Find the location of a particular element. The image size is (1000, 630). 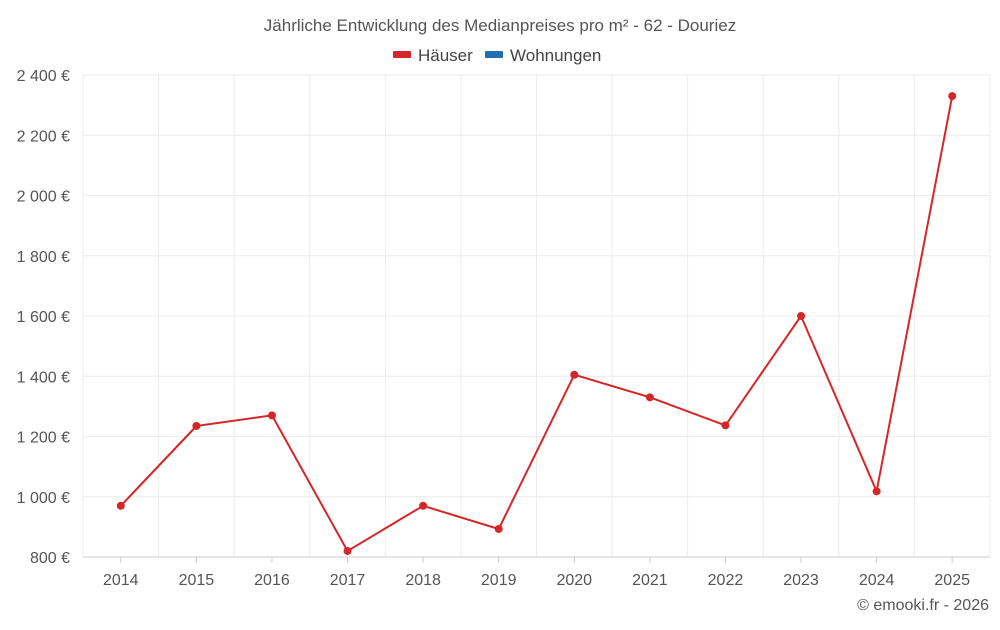

x-tick-label: 2015 is located at coordinates (197, 580).